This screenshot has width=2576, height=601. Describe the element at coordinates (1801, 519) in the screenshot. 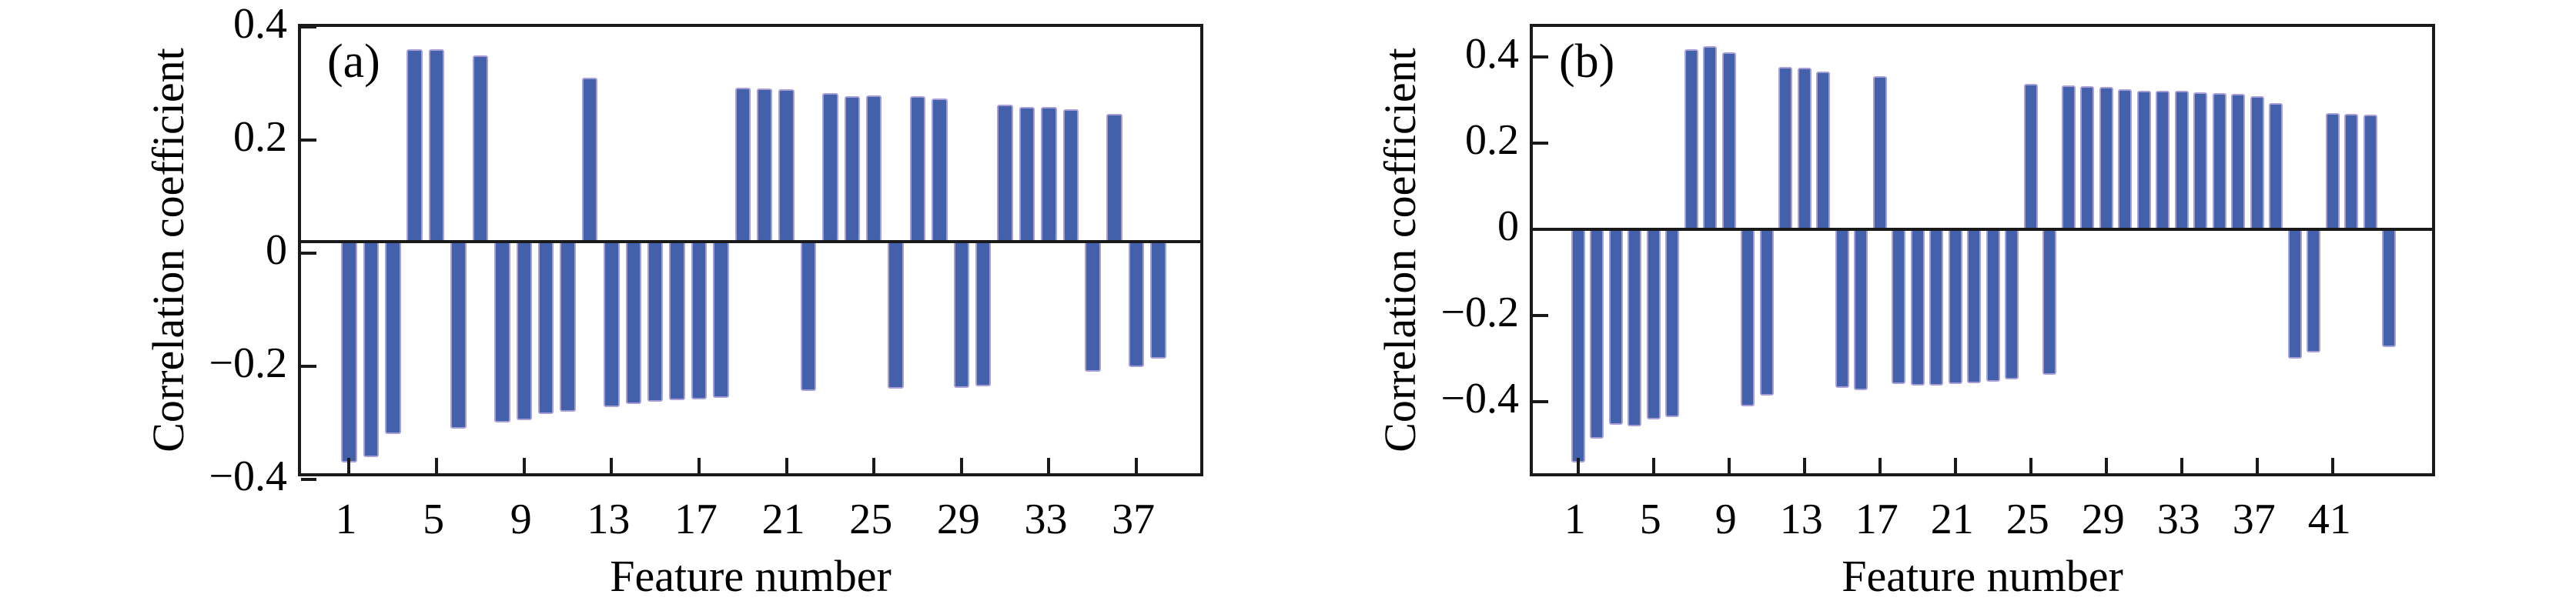

I see `x-tick-label: 13` at that location.